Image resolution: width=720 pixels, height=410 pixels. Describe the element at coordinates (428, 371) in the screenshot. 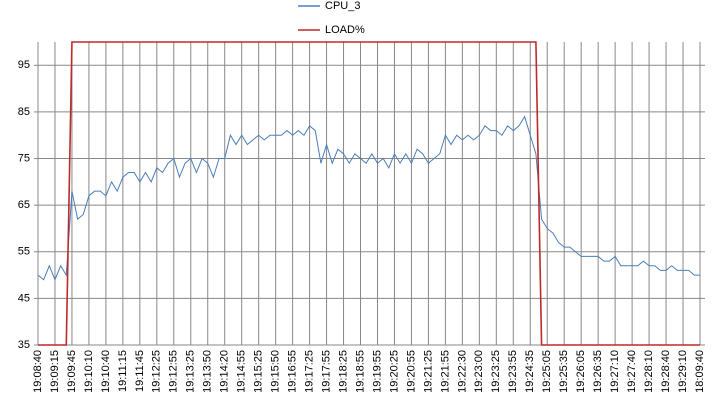

I see `x-tick-label: 19:21:25` at that location.